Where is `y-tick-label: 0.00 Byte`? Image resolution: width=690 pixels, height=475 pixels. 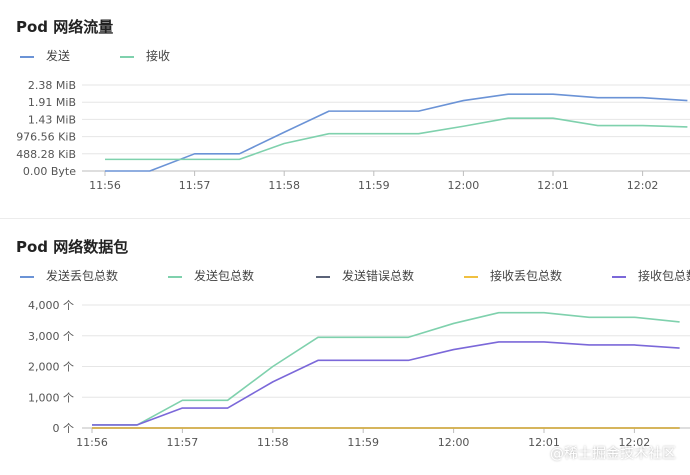 y-tick-label: 0.00 Byte is located at coordinates (49, 171).